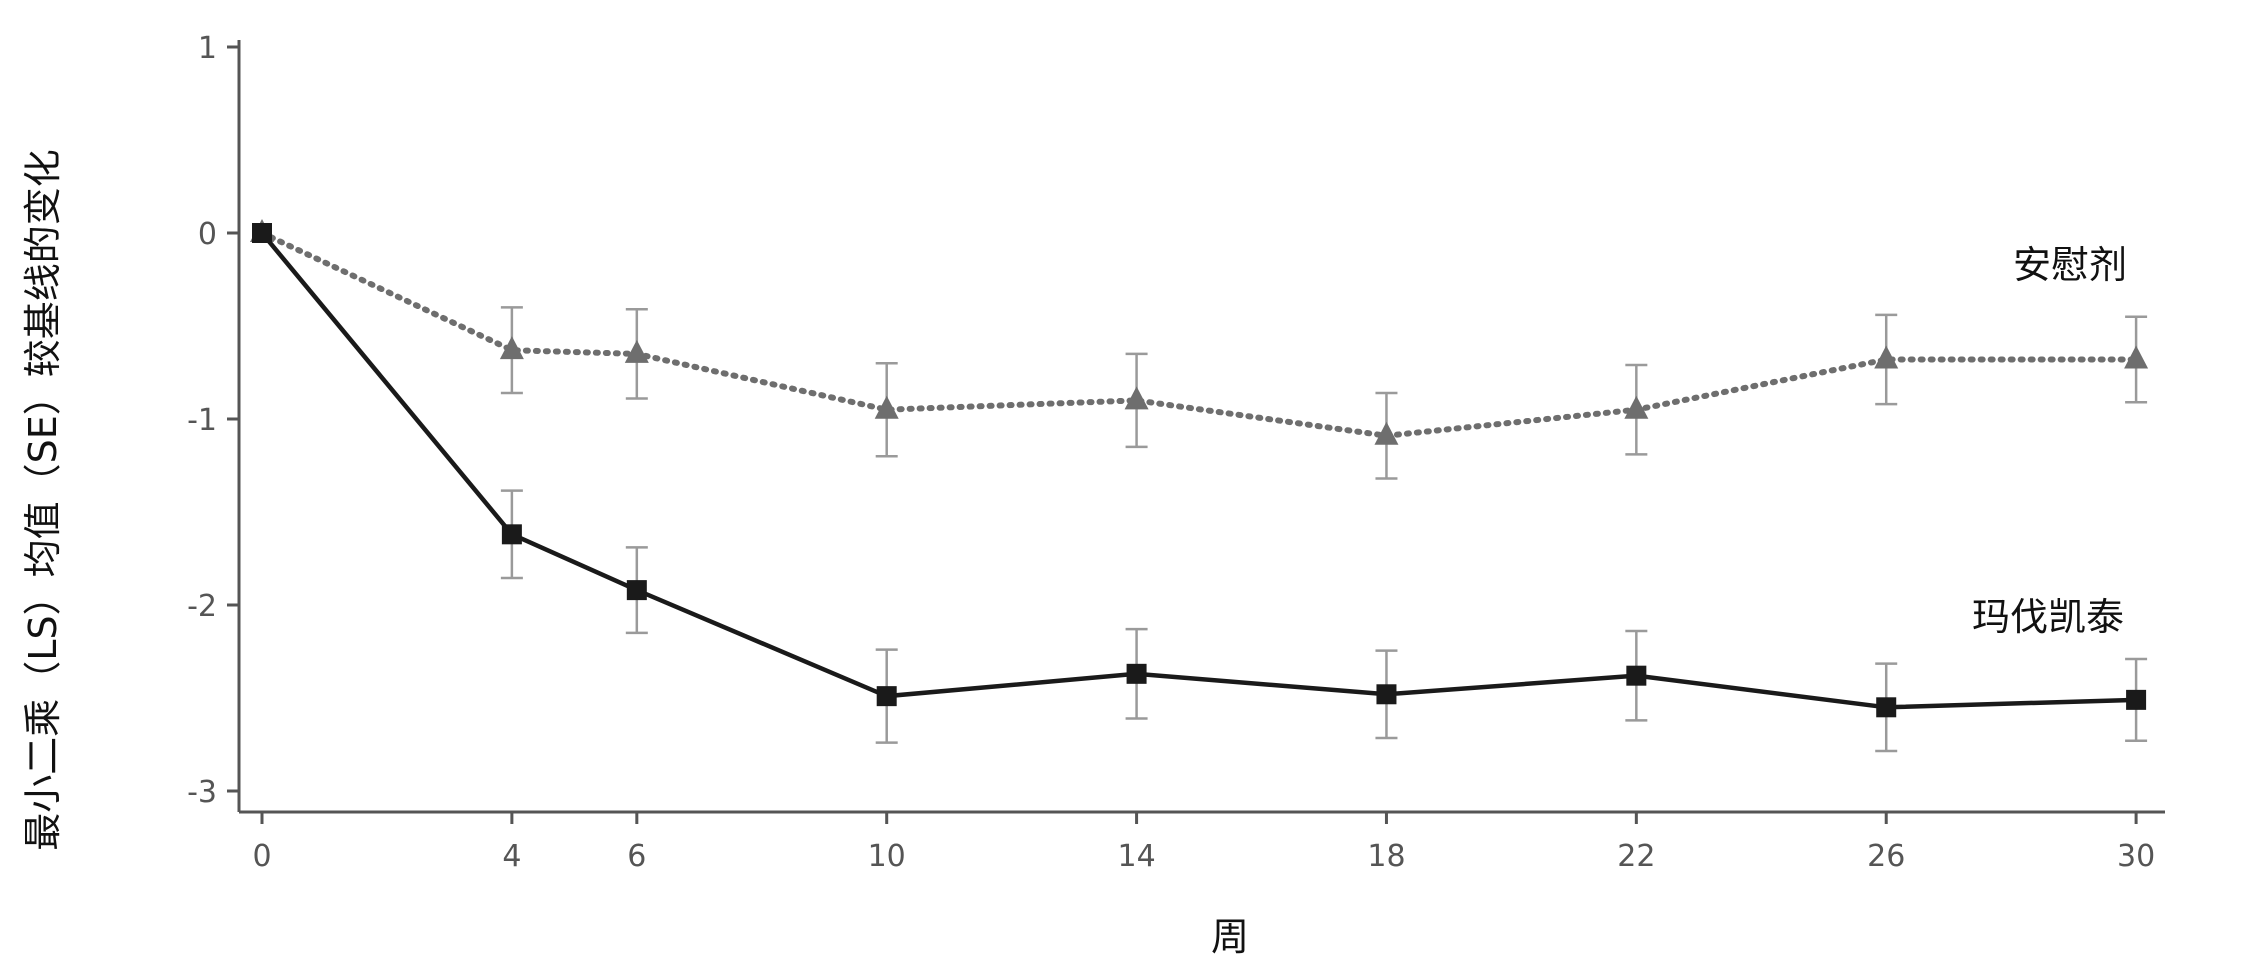  Describe the element at coordinates (2136, 856) in the screenshot. I see `x-tick-label: 30` at that location.